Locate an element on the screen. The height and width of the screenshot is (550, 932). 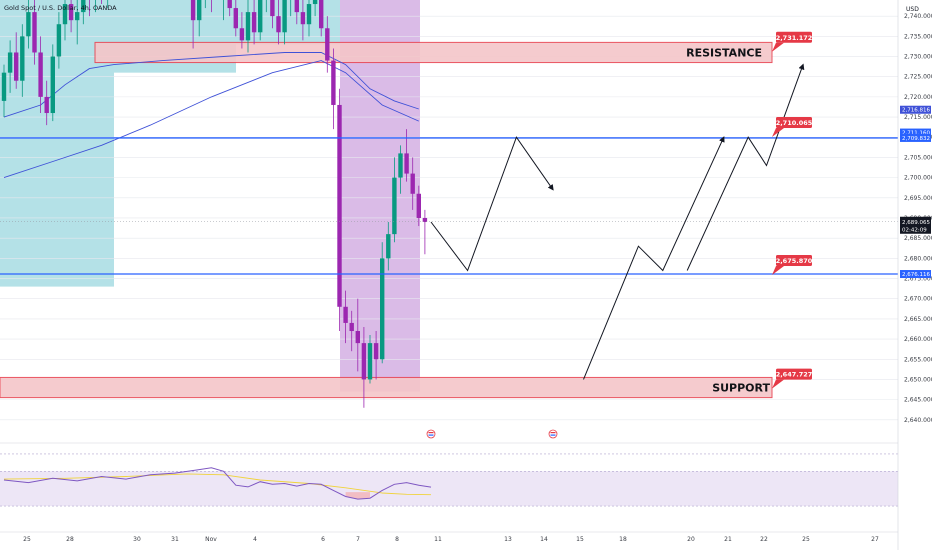
y-tick-label: 2,680.000 is located at coordinates (918, 258).